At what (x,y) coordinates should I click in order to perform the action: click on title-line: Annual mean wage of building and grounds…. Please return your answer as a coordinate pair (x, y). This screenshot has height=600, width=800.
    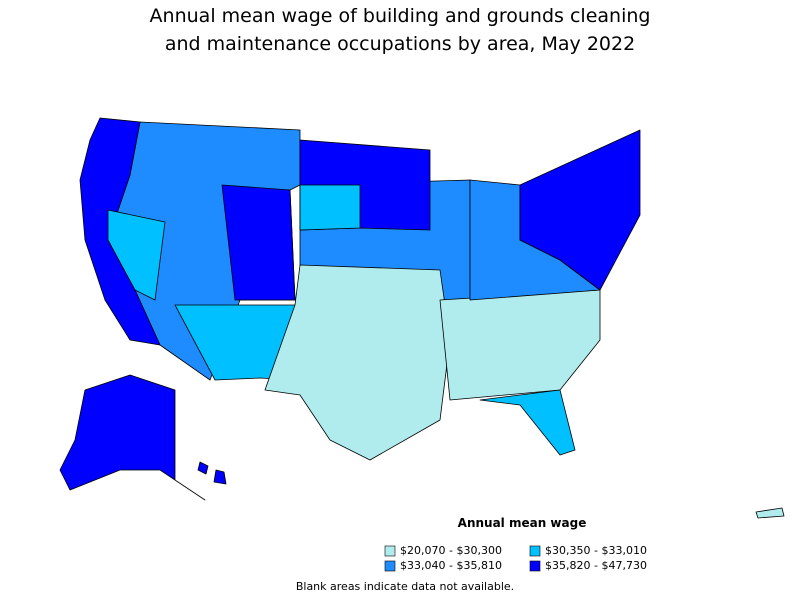
    Looking at the image, I should click on (400, 16).